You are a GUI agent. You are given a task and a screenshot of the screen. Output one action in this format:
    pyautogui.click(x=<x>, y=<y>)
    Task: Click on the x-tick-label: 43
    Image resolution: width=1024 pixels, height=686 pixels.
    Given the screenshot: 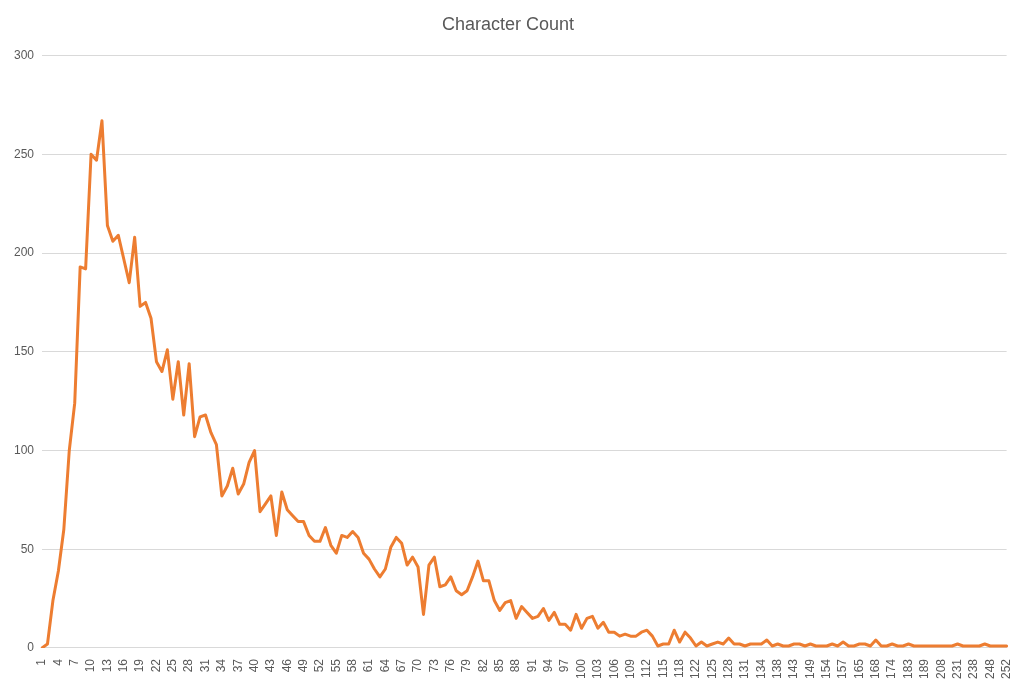 What is the action you would take?
    pyautogui.click(x=270, y=665)
    